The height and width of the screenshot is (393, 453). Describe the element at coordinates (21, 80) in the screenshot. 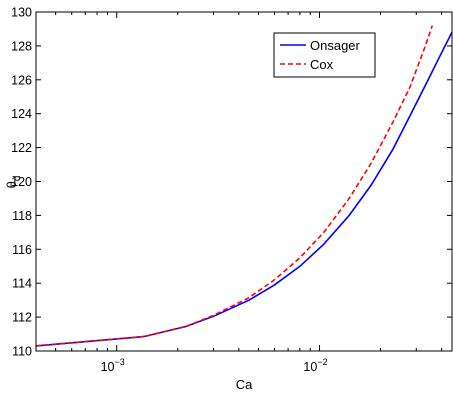

I see `y-tick-label: 126` at that location.